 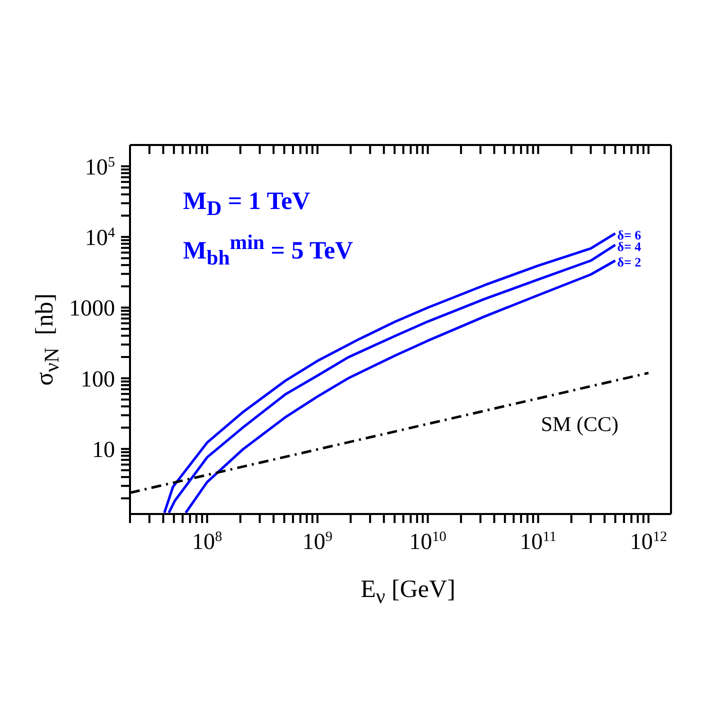 I want to click on x-tick-label: 10$^{12}$, so click(x=649, y=541).